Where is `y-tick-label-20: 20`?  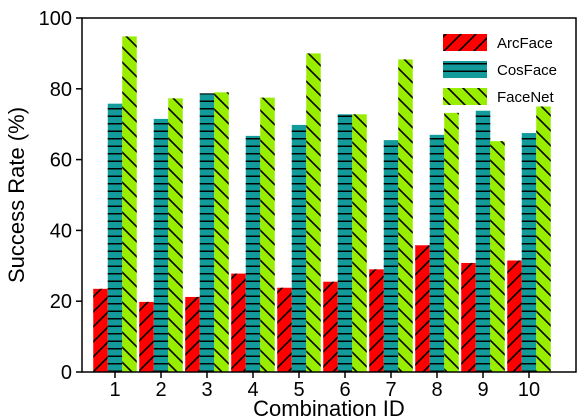 y-tick-label-20: 20 is located at coordinates (61, 302).